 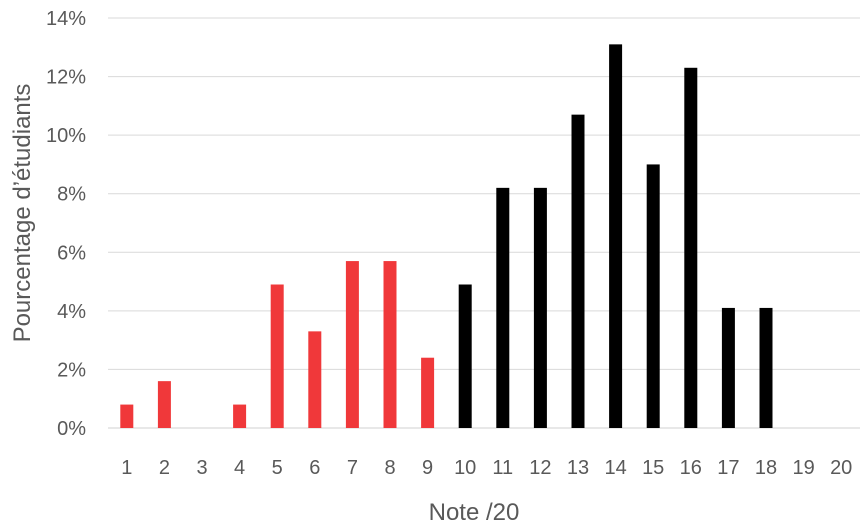 What do you see at coordinates (314, 468) in the screenshot?
I see `x-tick-label: 6` at bounding box center [314, 468].